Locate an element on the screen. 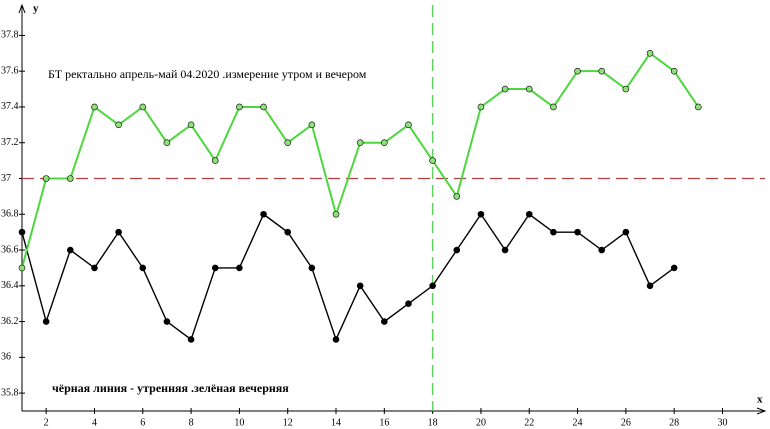 The height and width of the screenshot is (429, 770). x-tick-label: 4 is located at coordinates (94, 422).